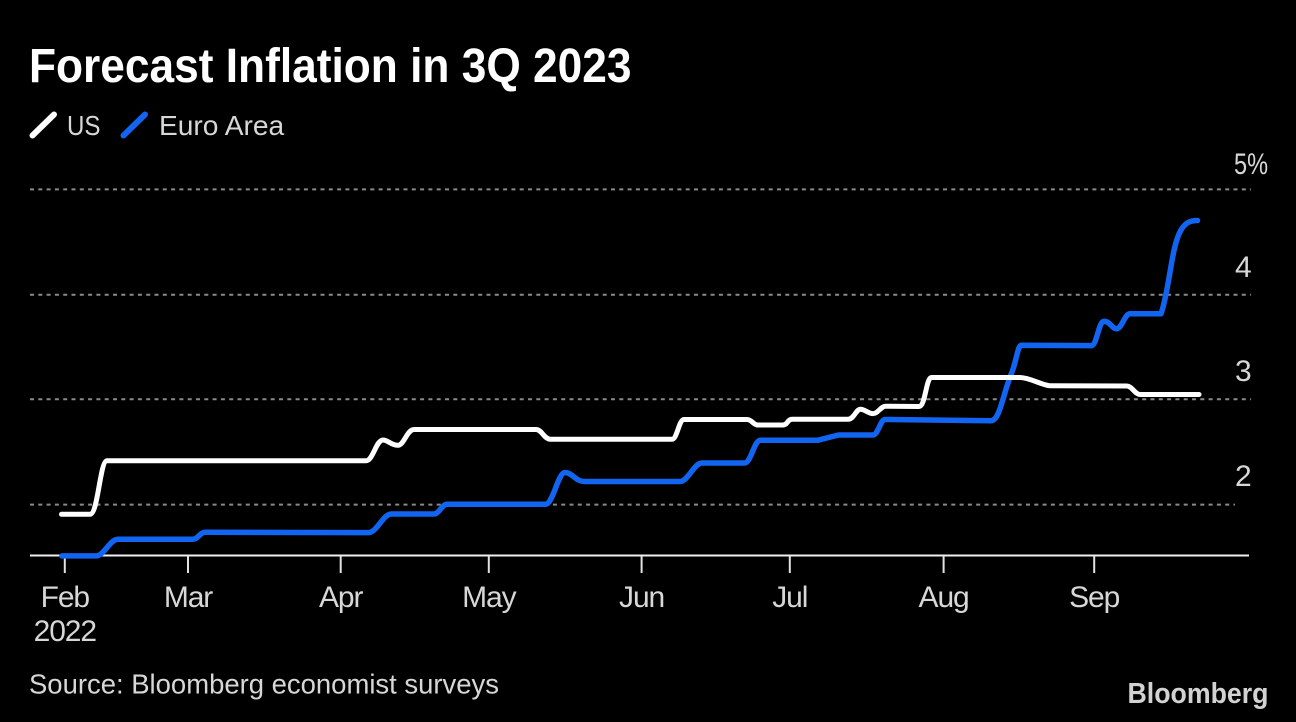 Image resolution: width=1296 pixels, height=722 pixels. Describe the element at coordinates (944, 597) in the screenshot. I see `svg-text: Aug` at that location.